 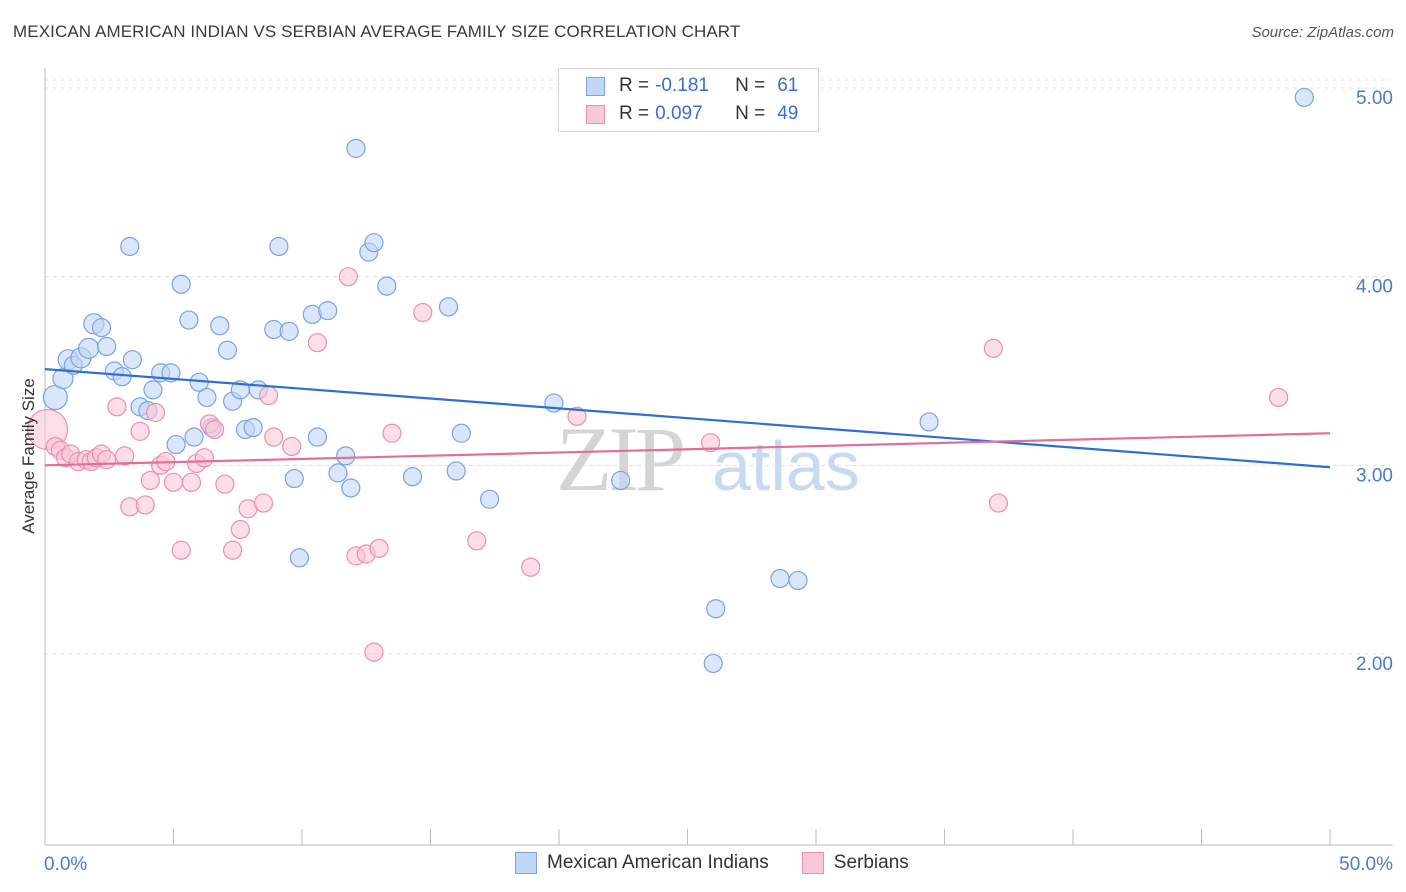 What do you see at coordinates (65, 864) in the screenshot?
I see `x-tick-label: 0.0%` at bounding box center [65, 864].